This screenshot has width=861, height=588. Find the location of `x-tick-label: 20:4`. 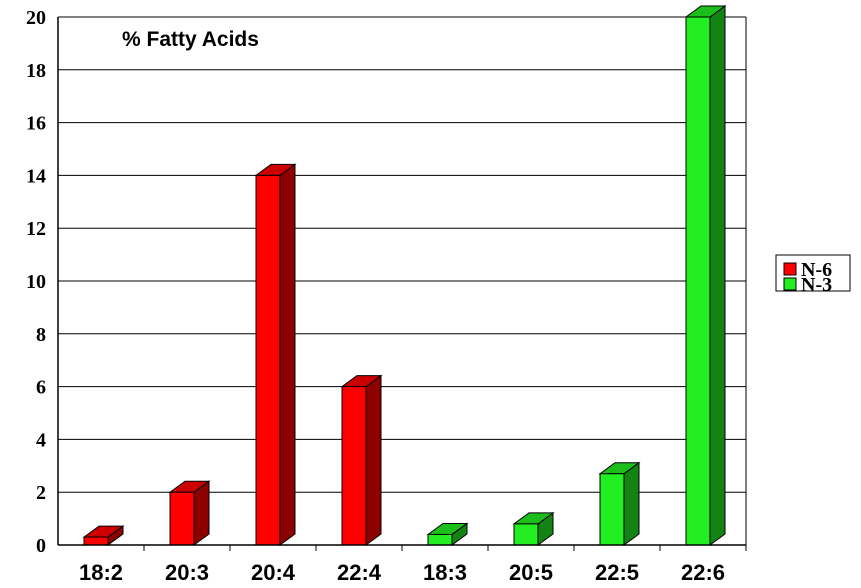

x-tick-label: 20:4 is located at coordinates (273, 572).